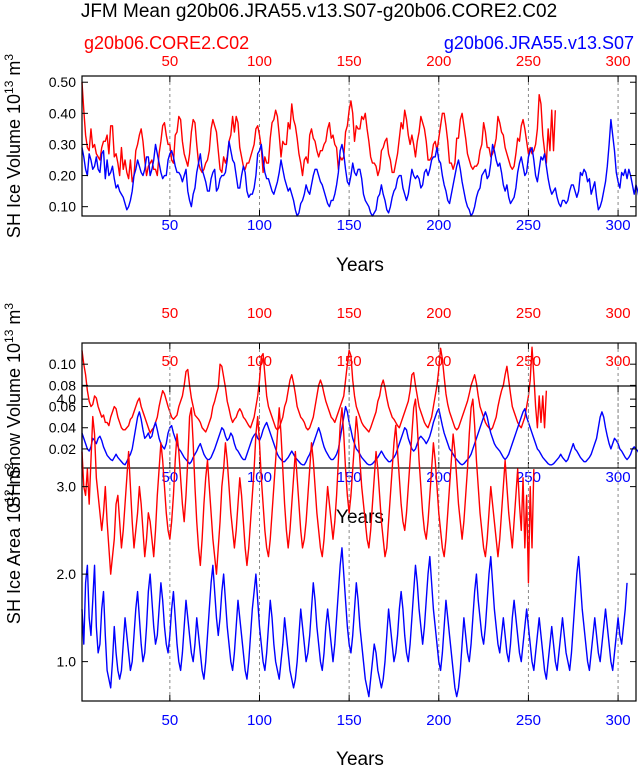 This screenshot has width=638, height=772. Describe the element at coordinates (166, 43) in the screenshot. I see `legend-core2: g20b06.CORE2.C02` at that location.